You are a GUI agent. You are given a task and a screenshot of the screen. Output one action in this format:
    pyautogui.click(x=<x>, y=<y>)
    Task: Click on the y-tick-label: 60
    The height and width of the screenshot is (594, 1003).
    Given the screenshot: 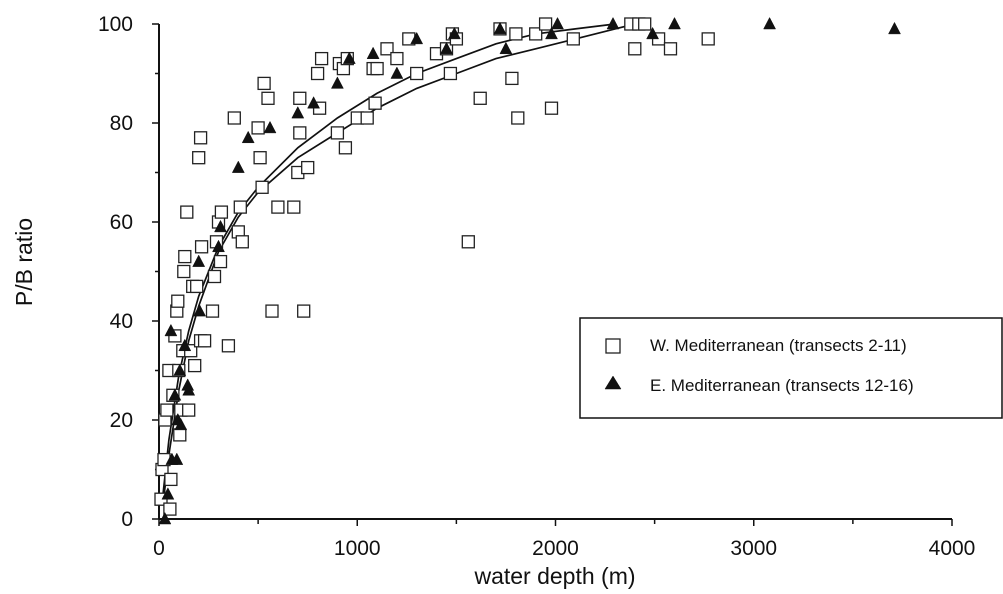 What is the action you would take?
    pyautogui.click(x=121, y=222)
    